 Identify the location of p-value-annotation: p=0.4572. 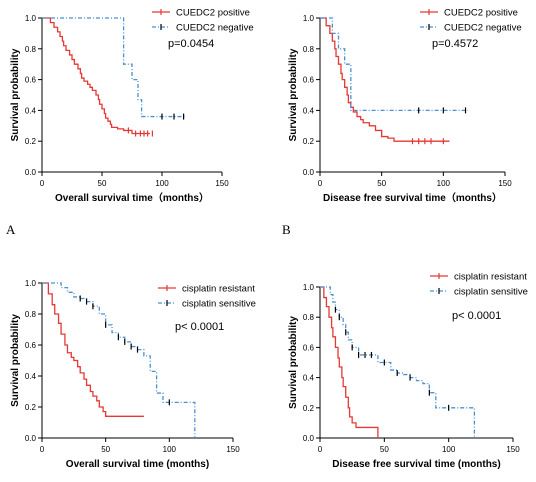
(455, 44).